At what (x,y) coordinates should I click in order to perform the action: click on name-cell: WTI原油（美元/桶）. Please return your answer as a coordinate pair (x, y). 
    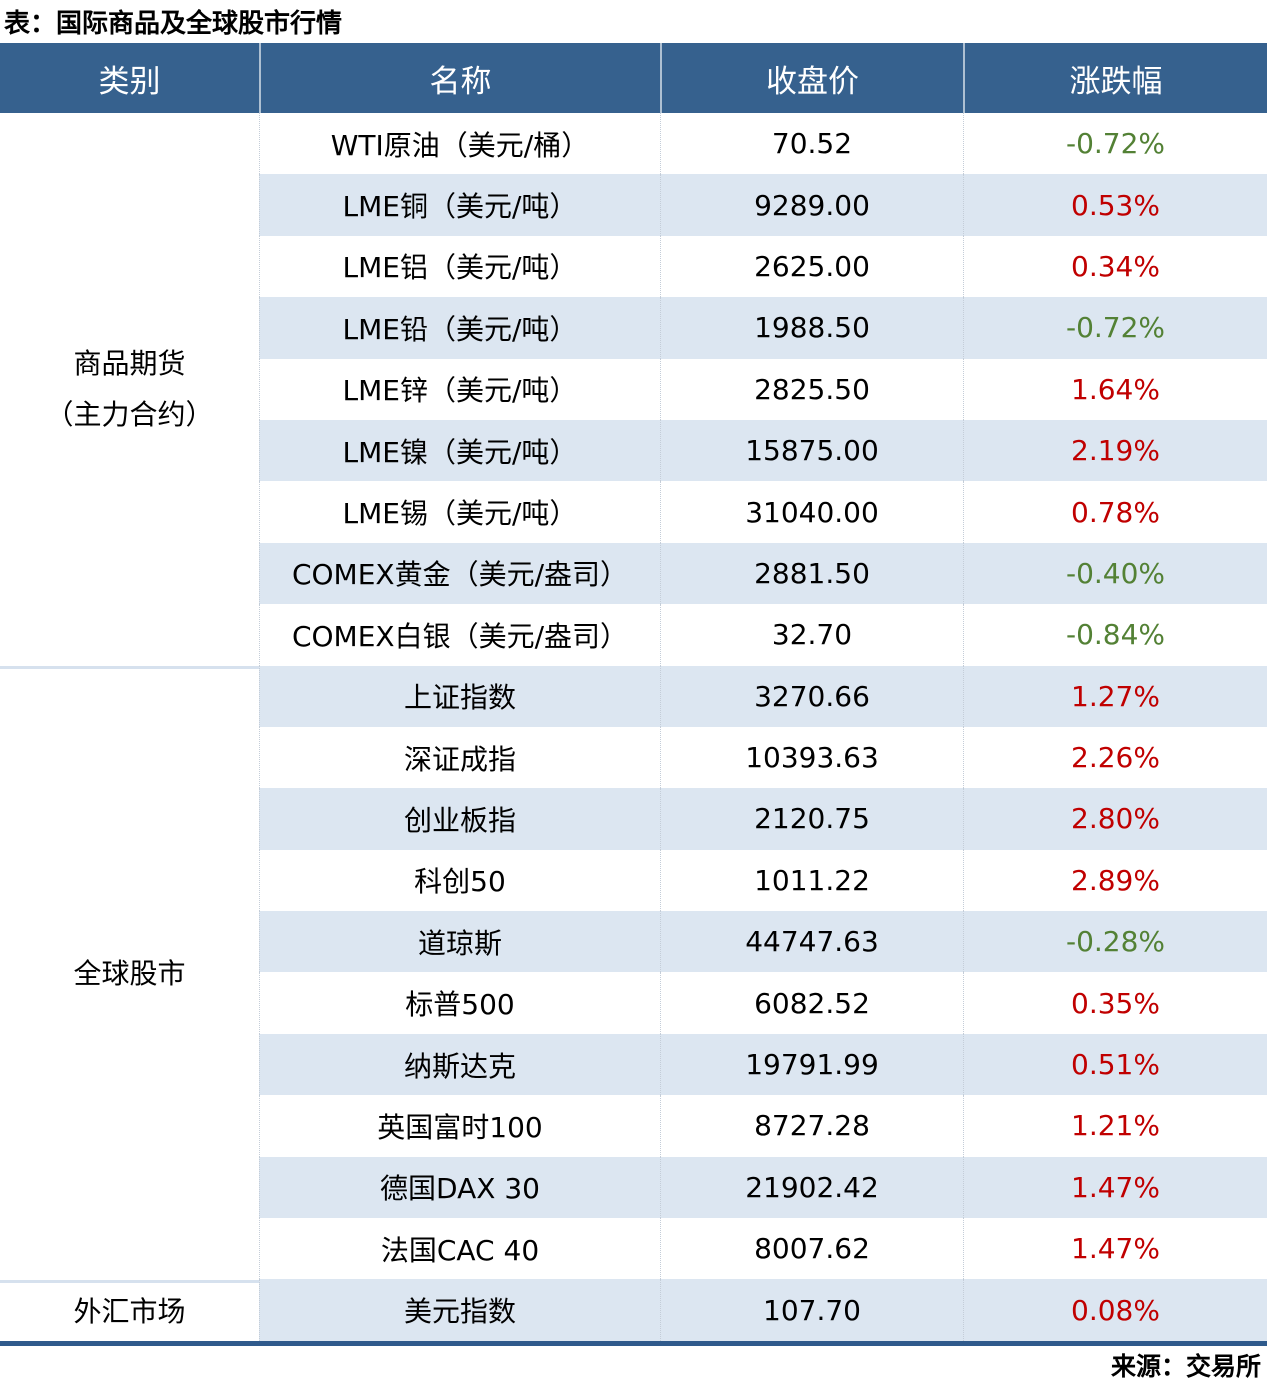
    Looking at the image, I should click on (459, 144).